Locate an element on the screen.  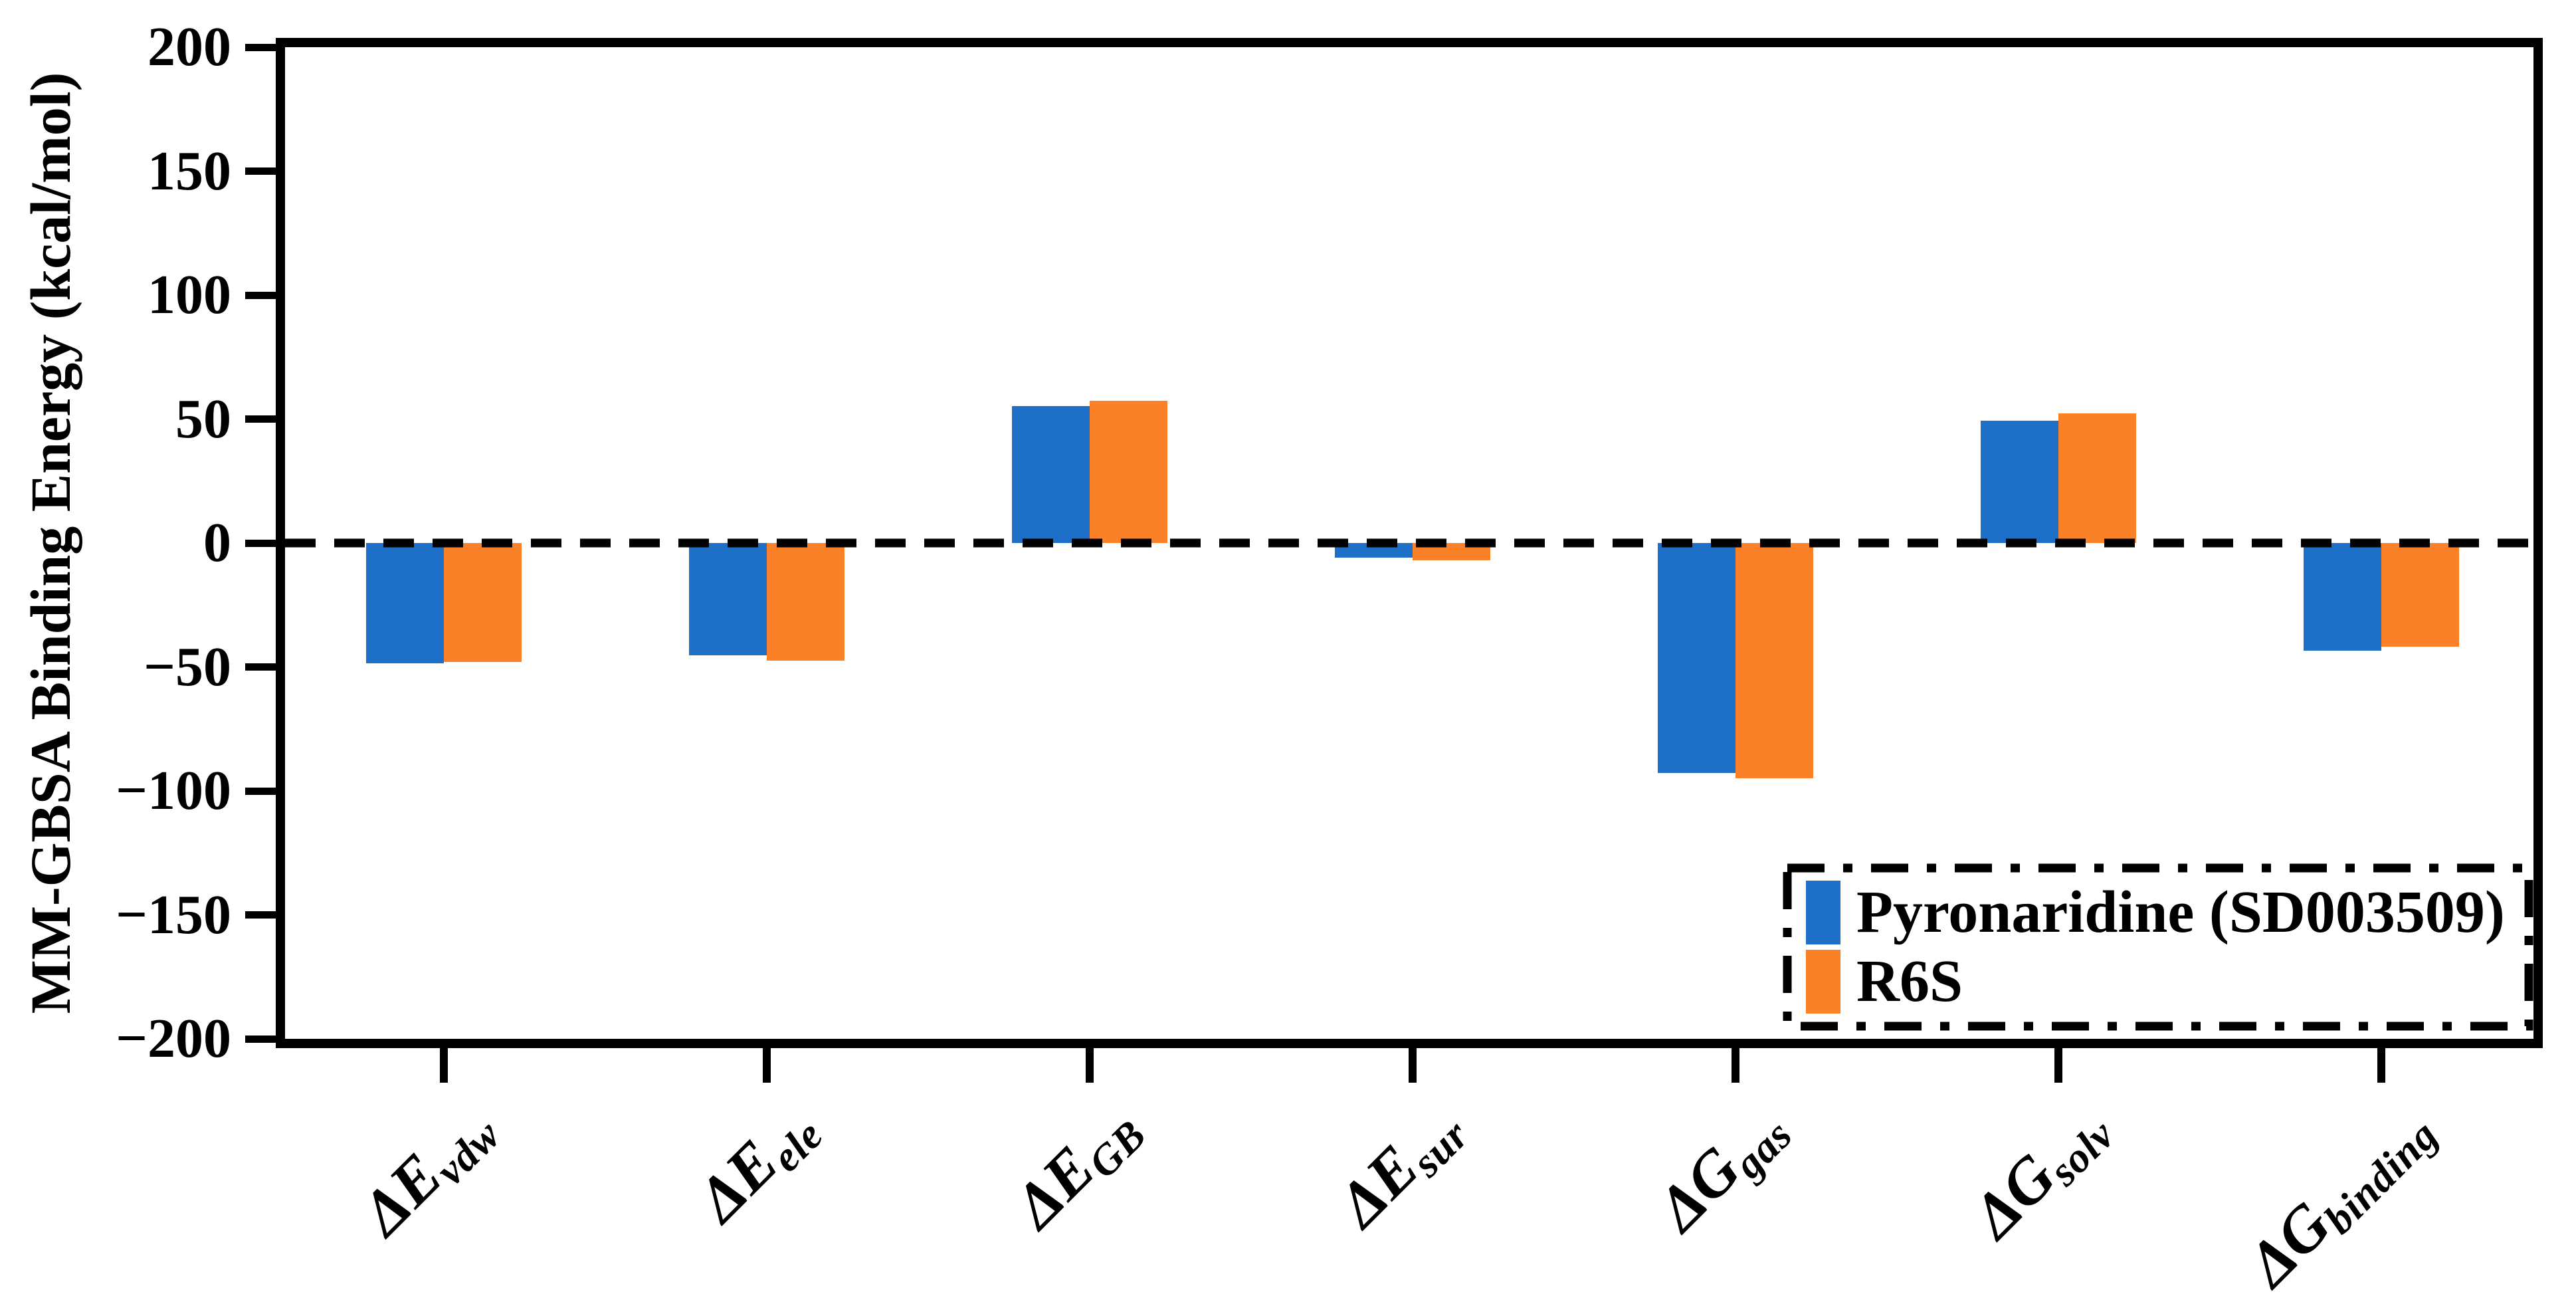
y-tick-label: 150 is located at coordinates (190, 171).